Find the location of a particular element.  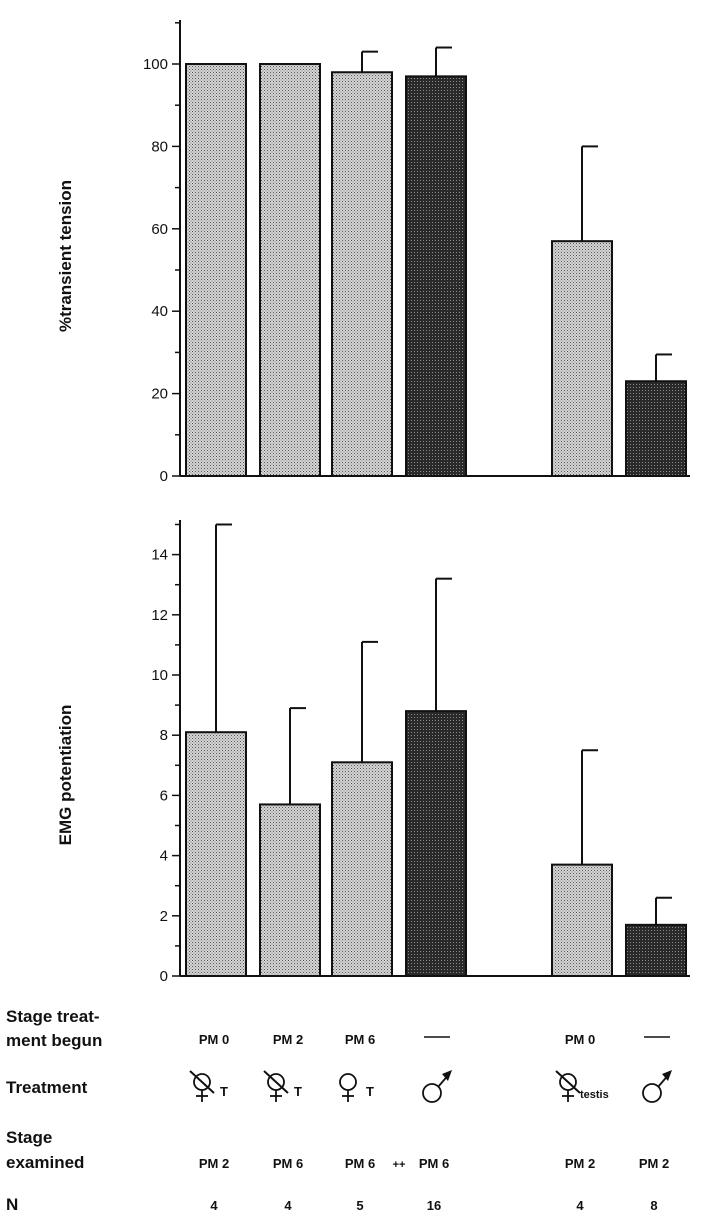

n-value: 5 is located at coordinates (359, 1205).